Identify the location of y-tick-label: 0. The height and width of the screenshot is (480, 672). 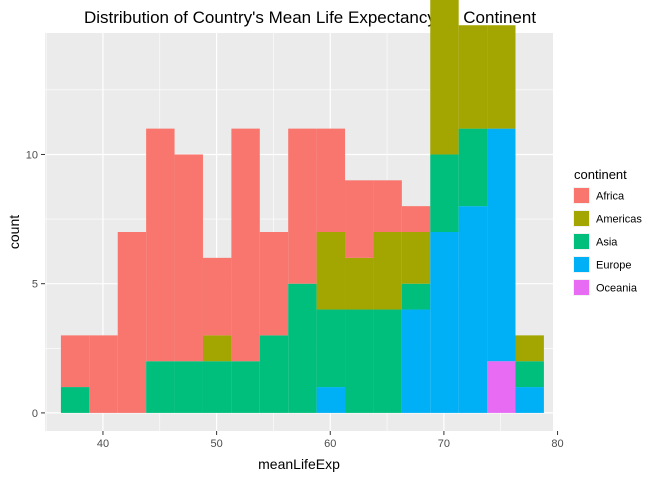
(35, 414).